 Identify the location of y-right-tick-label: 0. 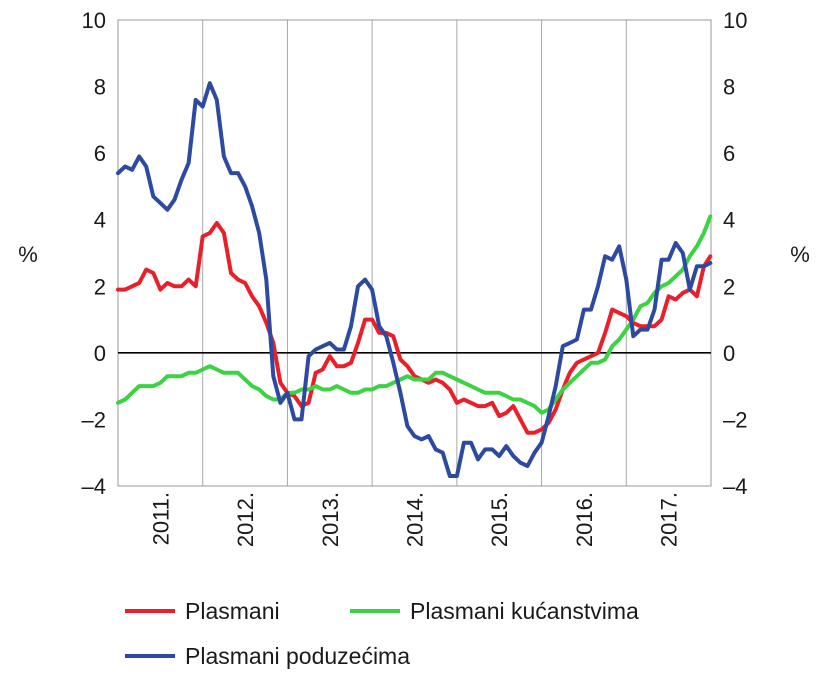
(729, 353).